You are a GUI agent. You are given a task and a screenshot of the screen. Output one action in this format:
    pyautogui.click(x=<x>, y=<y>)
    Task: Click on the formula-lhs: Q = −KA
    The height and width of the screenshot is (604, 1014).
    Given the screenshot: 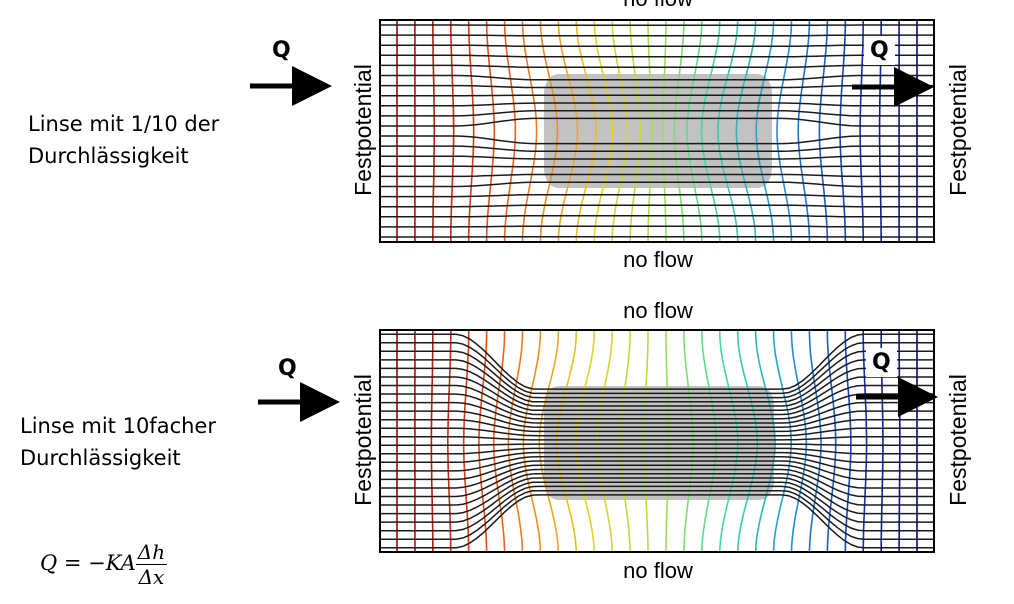 What is the action you would take?
    pyautogui.click(x=88, y=563)
    